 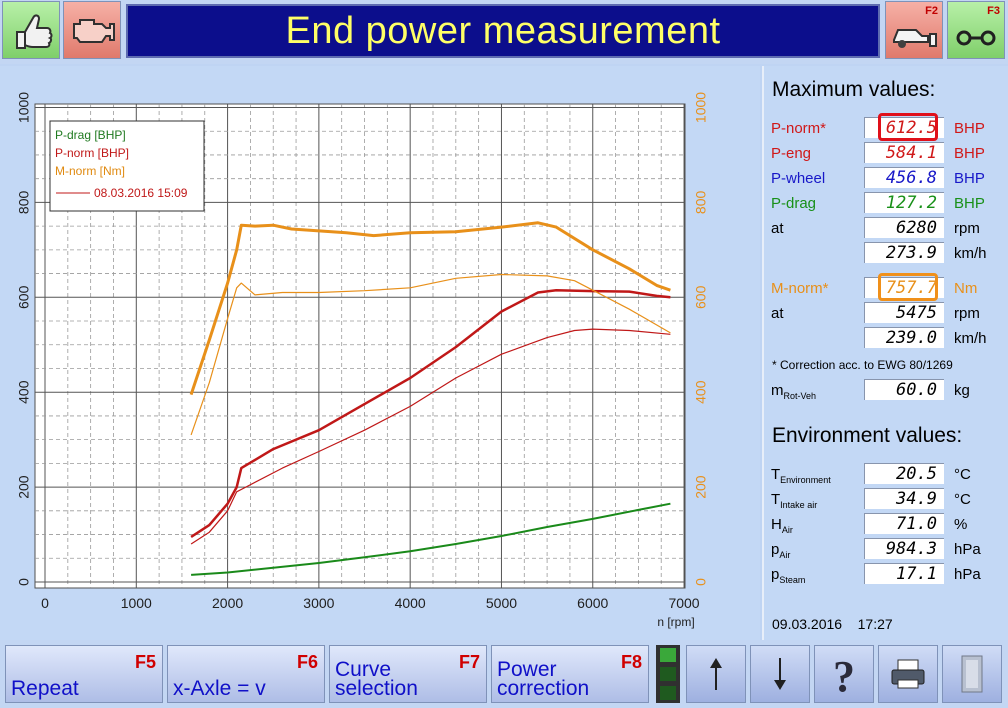 I want to click on max-value-field: 757.7, so click(x=904, y=287).